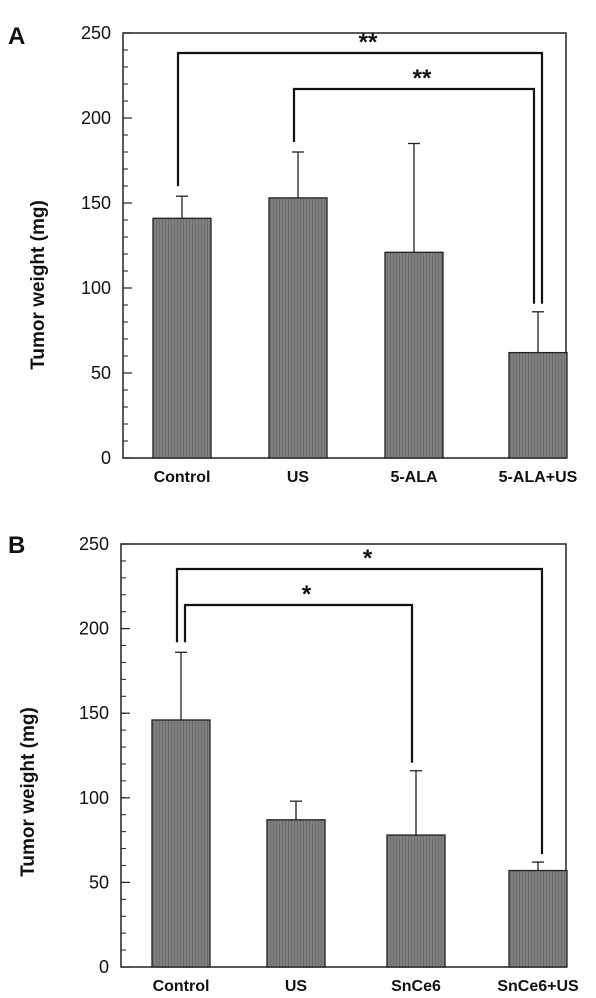  I want to click on panel-b-y-axis-title: Tumor weight (mg), so click(28, 792).